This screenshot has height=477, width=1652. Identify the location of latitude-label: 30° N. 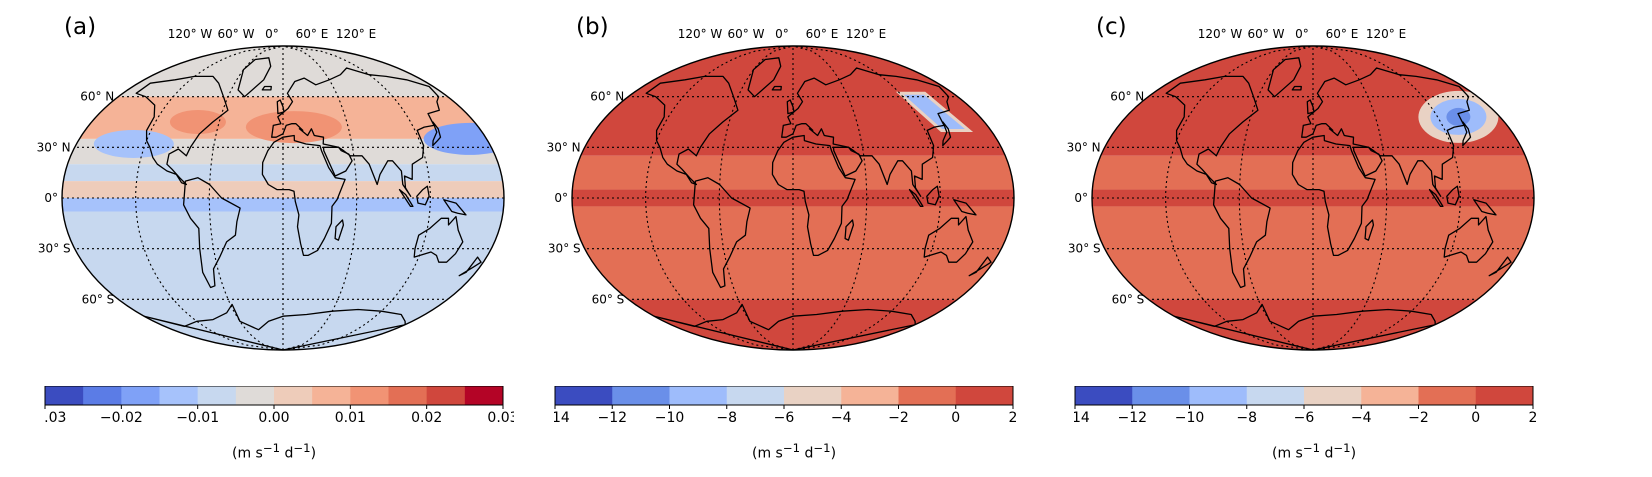
(1084, 147).